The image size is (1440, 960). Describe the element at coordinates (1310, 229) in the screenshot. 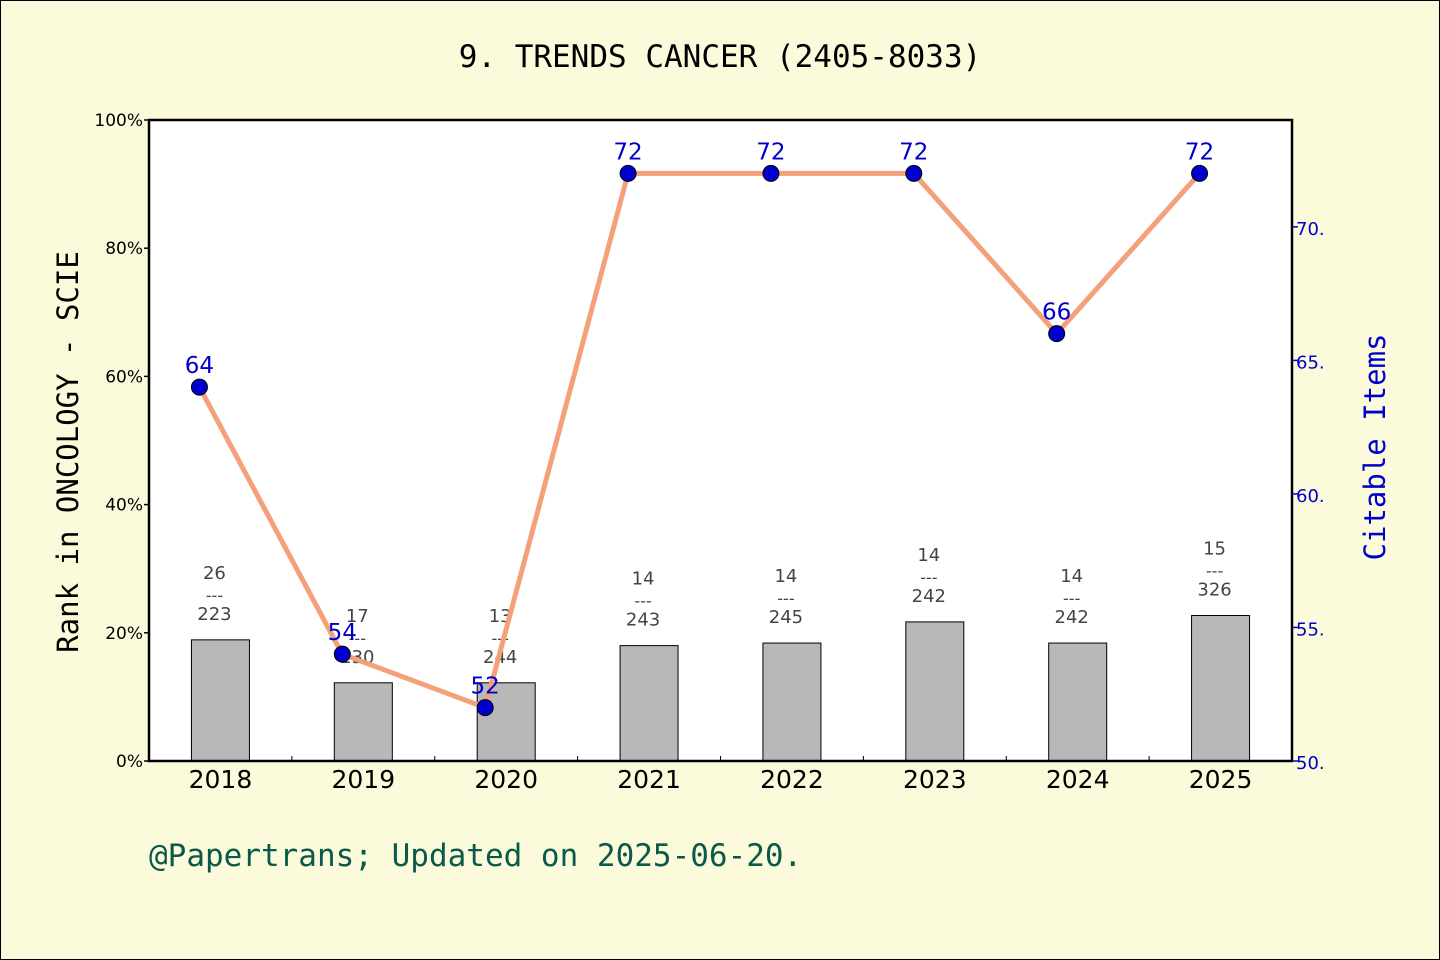

I see `right-tick-label: 70.` at that location.